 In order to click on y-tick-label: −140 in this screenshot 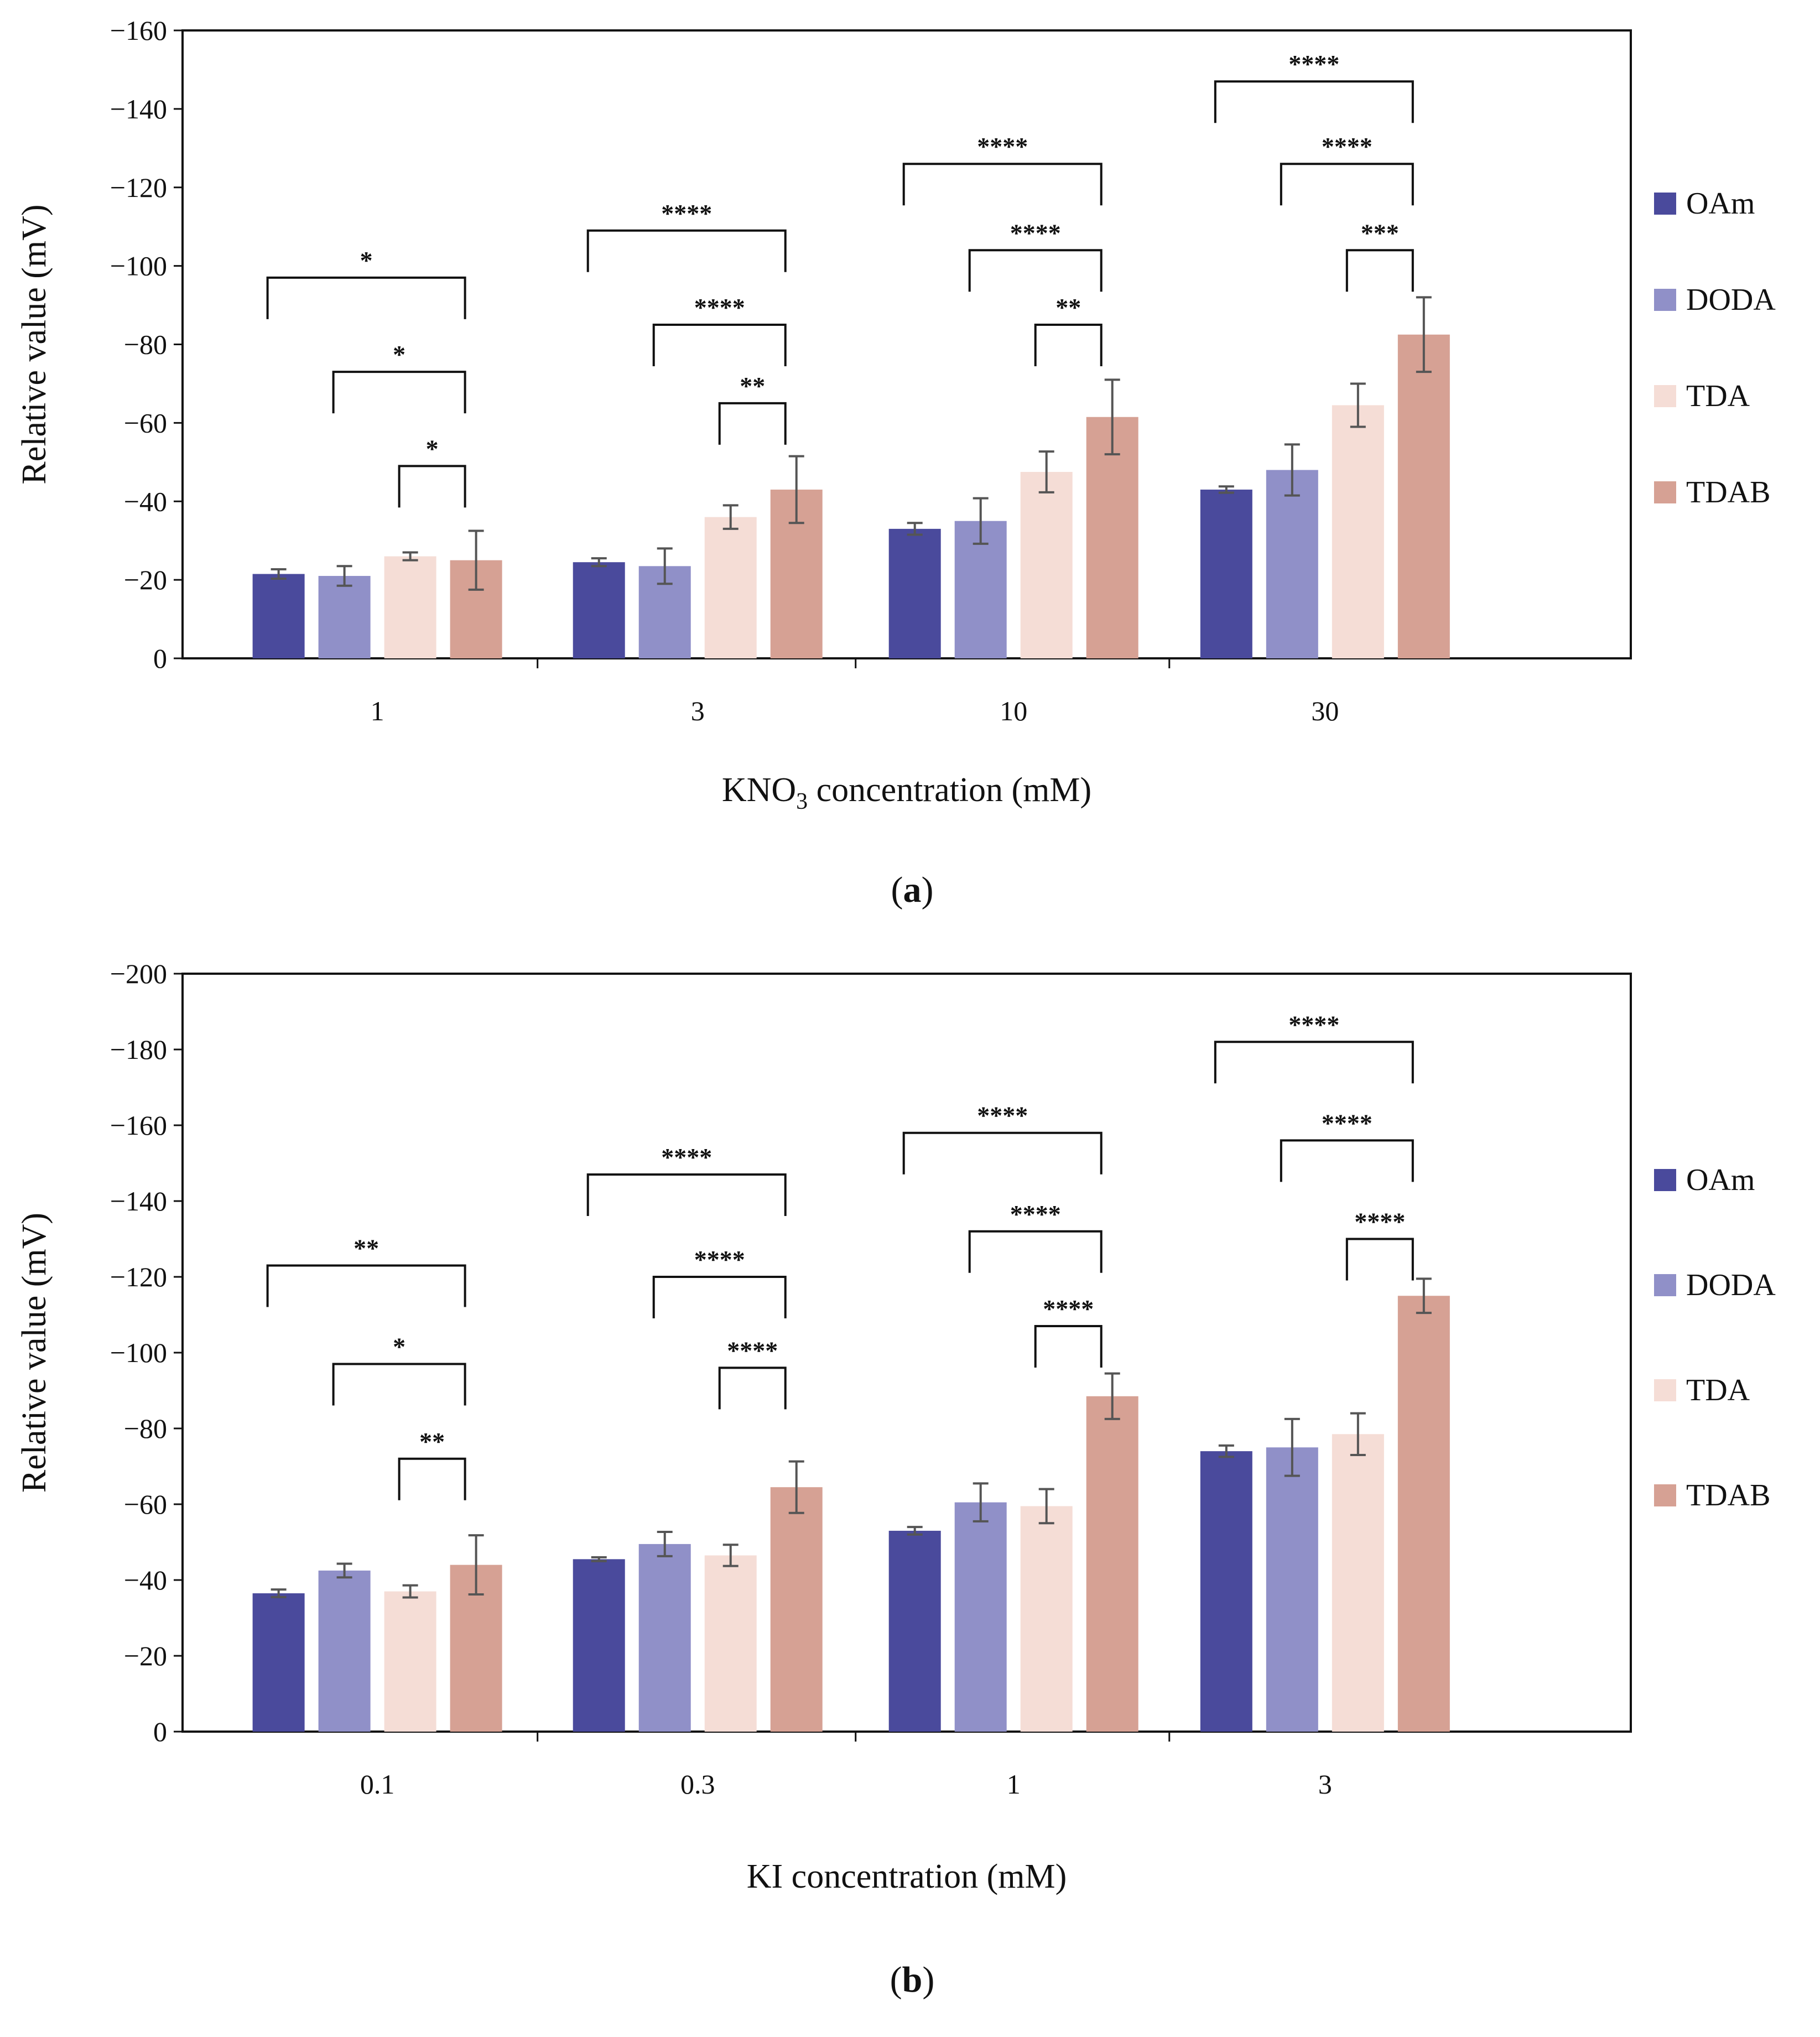, I will do `click(138, 108)`.